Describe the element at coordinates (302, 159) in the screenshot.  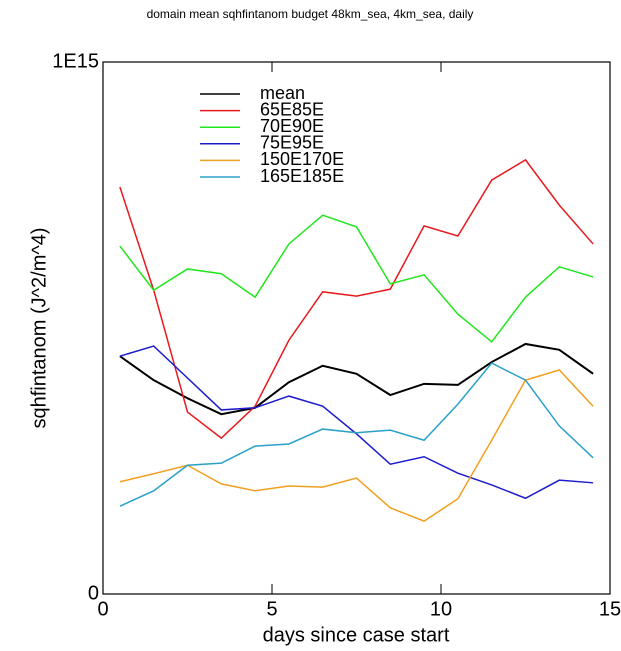
I see `legend-label: 150E170E` at that location.